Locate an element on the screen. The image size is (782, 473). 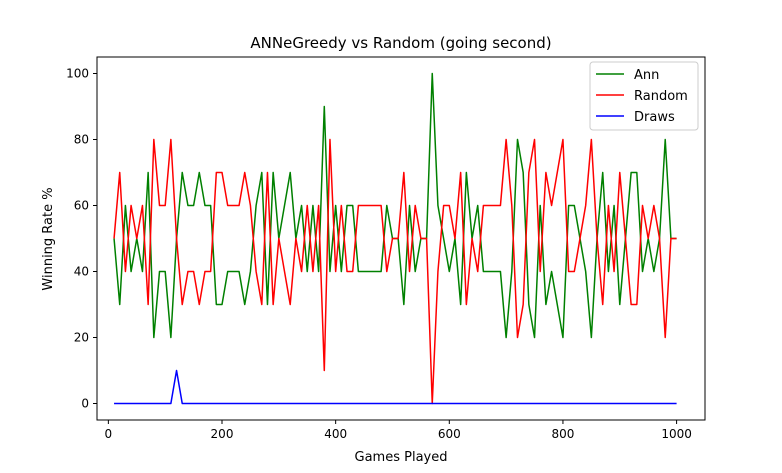
y-tick-label: 40 is located at coordinates (81, 272).